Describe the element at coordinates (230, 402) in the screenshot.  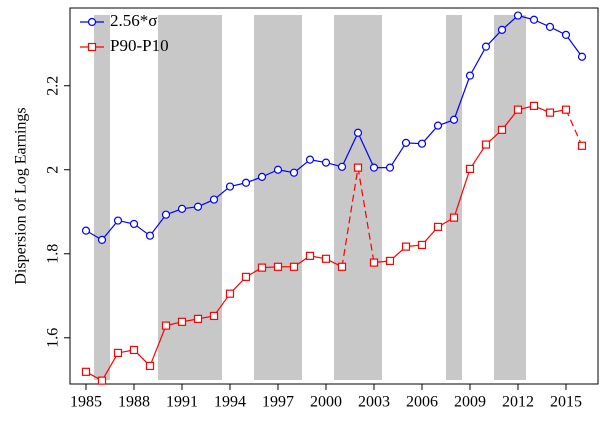
I see `x-tick-label: 1994` at that location.